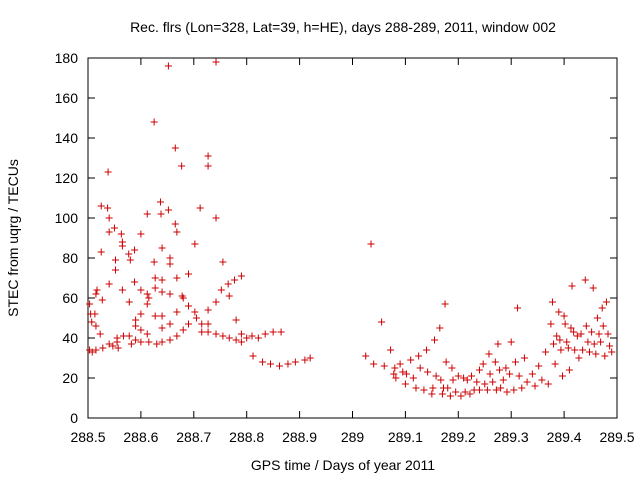  I want to click on y-tick-label: 80, so click(70, 258).